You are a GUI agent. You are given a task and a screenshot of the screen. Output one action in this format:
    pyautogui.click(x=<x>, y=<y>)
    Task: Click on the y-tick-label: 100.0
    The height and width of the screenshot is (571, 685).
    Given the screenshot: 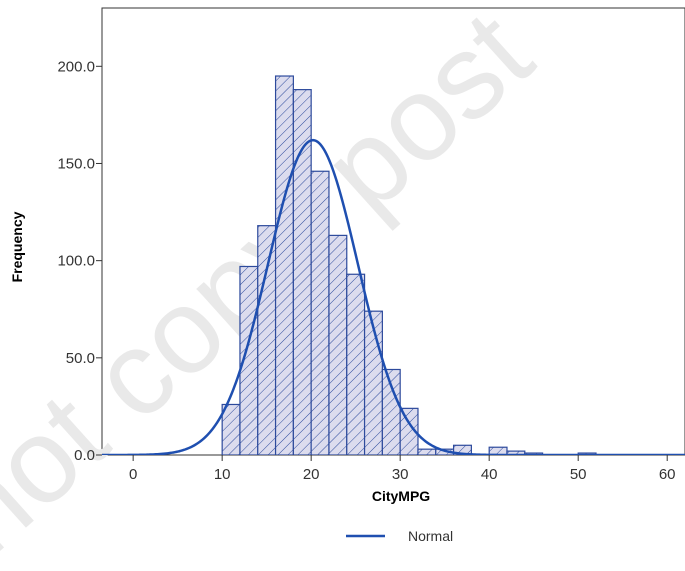 What is the action you would take?
    pyautogui.click(x=76, y=261)
    